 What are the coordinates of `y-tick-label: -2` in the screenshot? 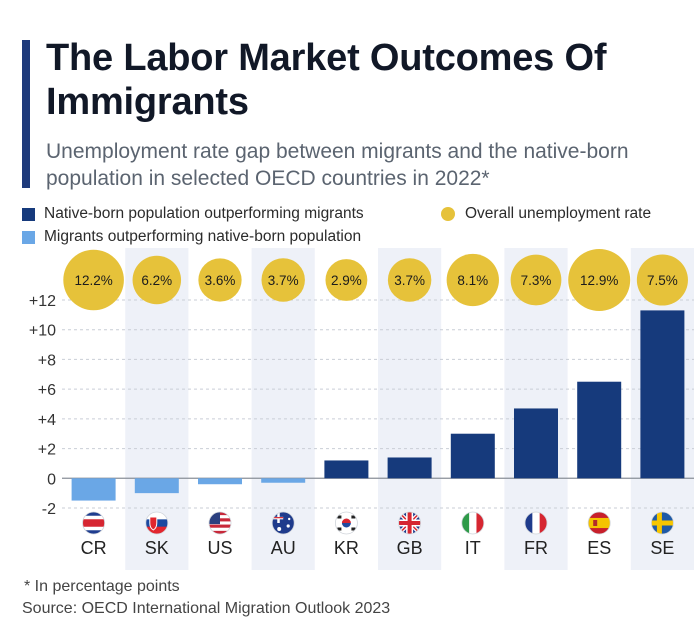 It's located at (49, 509).